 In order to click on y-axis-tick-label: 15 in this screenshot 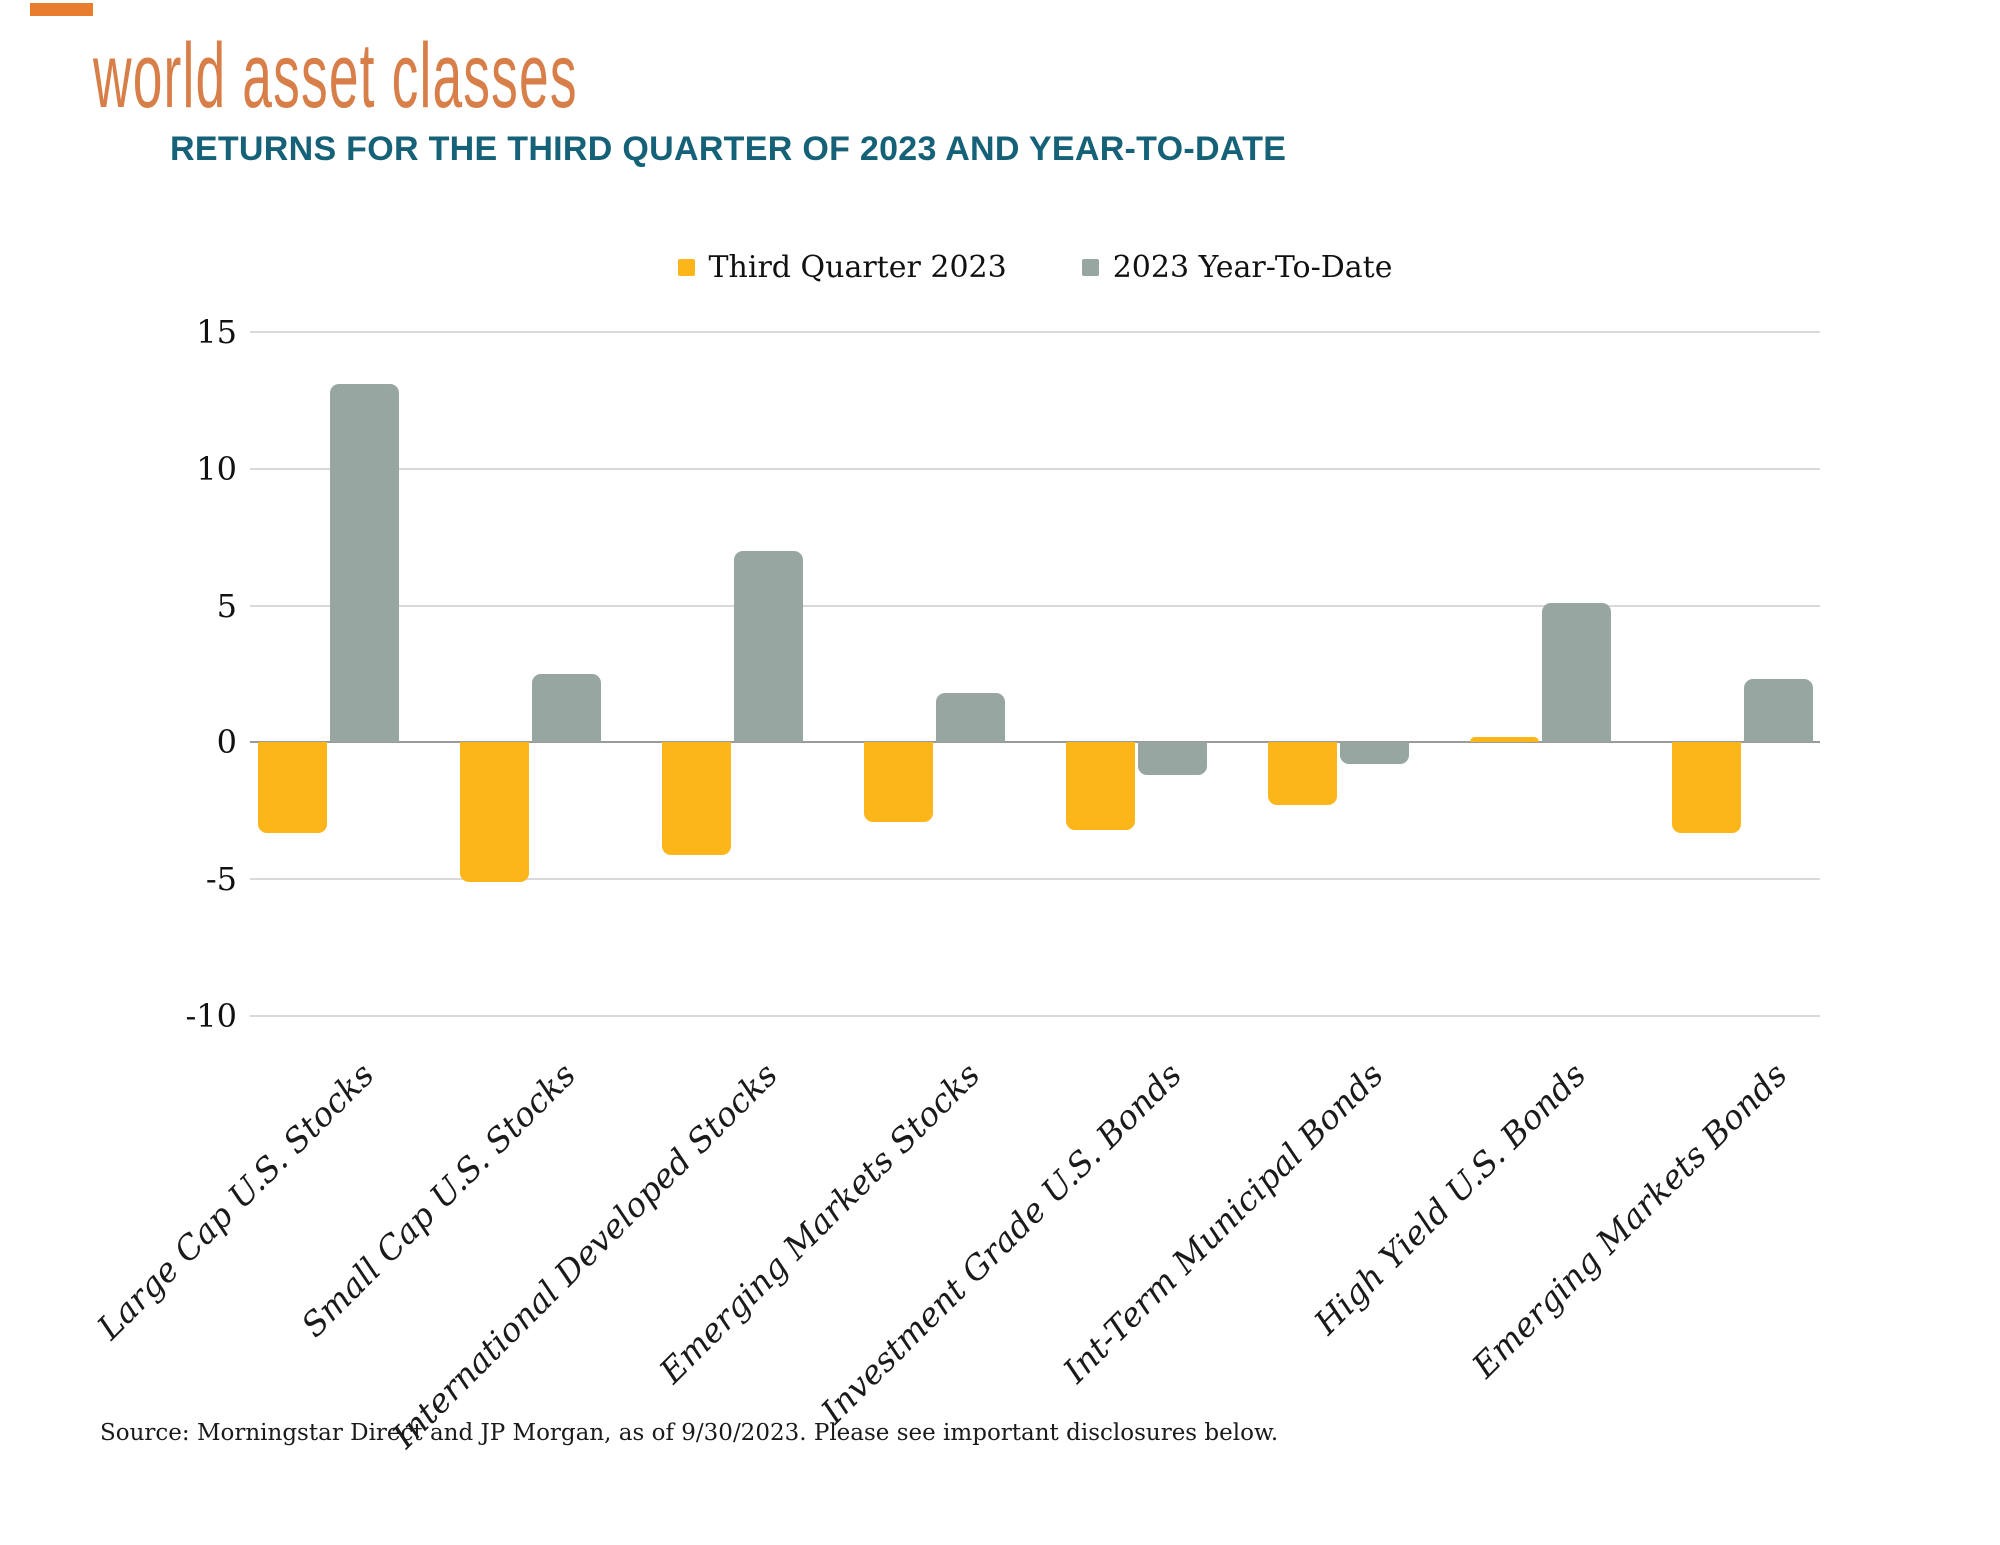, I will do `click(216, 332)`.